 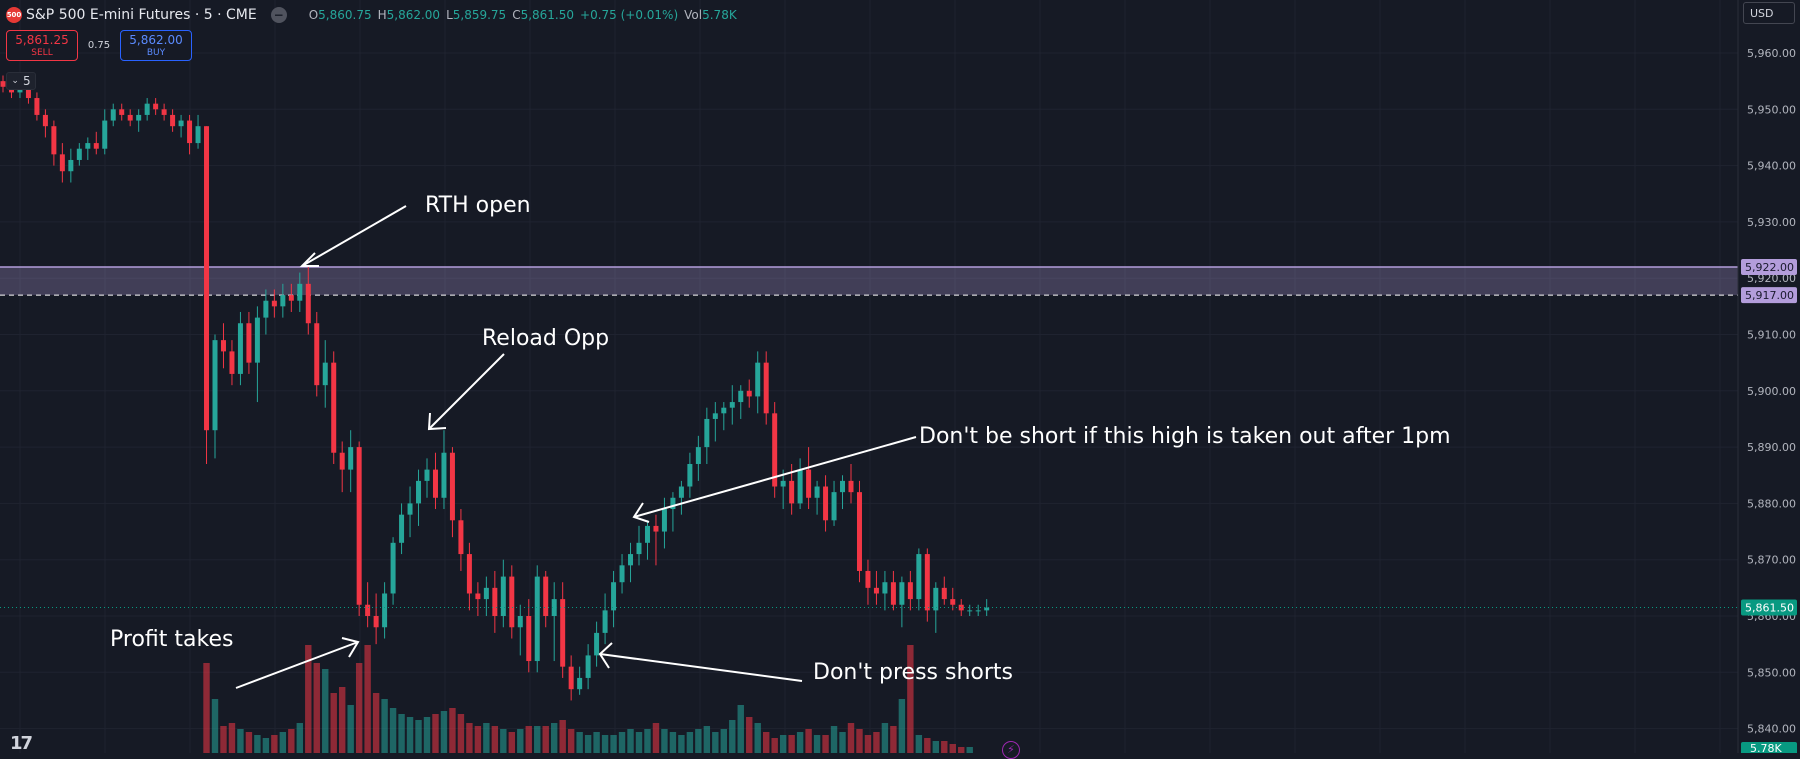 I want to click on zone-top-price-tag-bg, so click(x=1769, y=266).